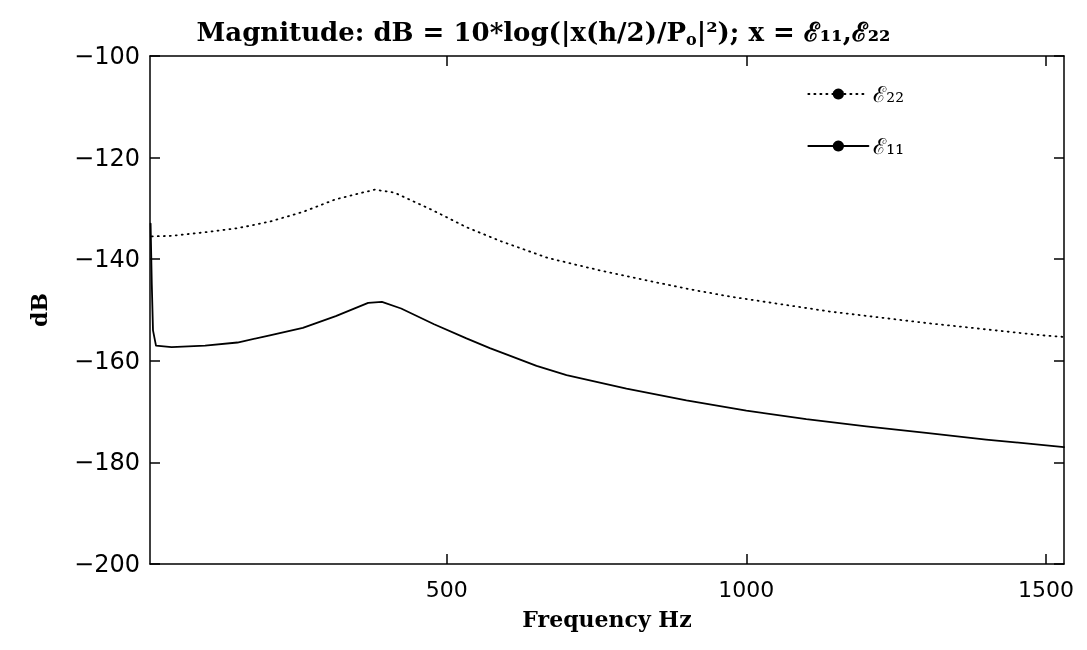 The width and height of the screenshot is (1087, 650). Describe the element at coordinates (107, 157) in the screenshot. I see `y-tick-label: −120` at that location.